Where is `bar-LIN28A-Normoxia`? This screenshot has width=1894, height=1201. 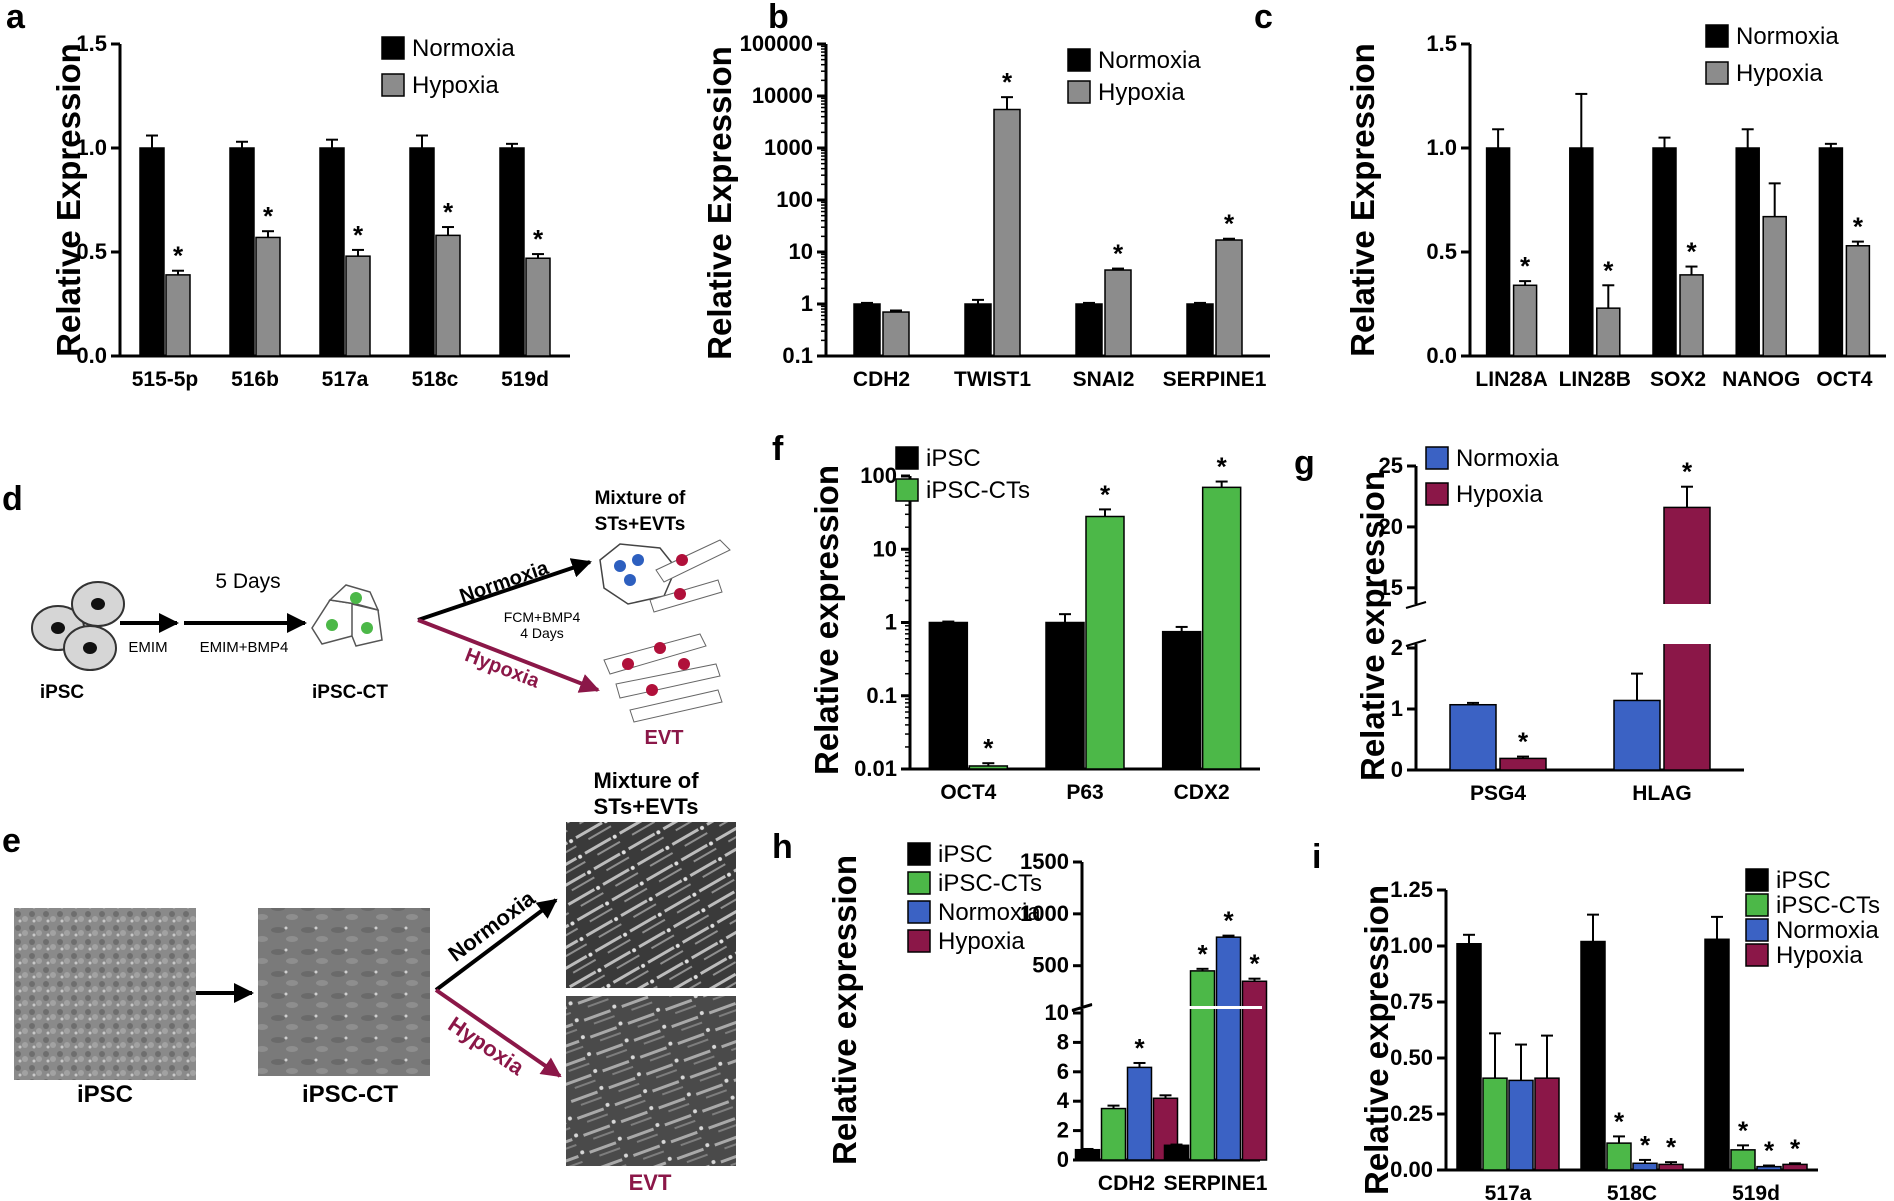
bar-LIN28A-Normoxia is located at coordinates (1498, 252).